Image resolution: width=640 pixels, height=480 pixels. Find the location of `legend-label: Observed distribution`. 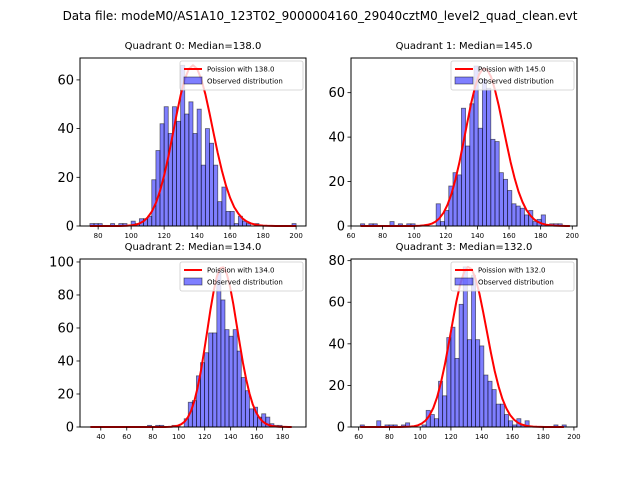

legend-label: Observed distribution is located at coordinates (245, 82).